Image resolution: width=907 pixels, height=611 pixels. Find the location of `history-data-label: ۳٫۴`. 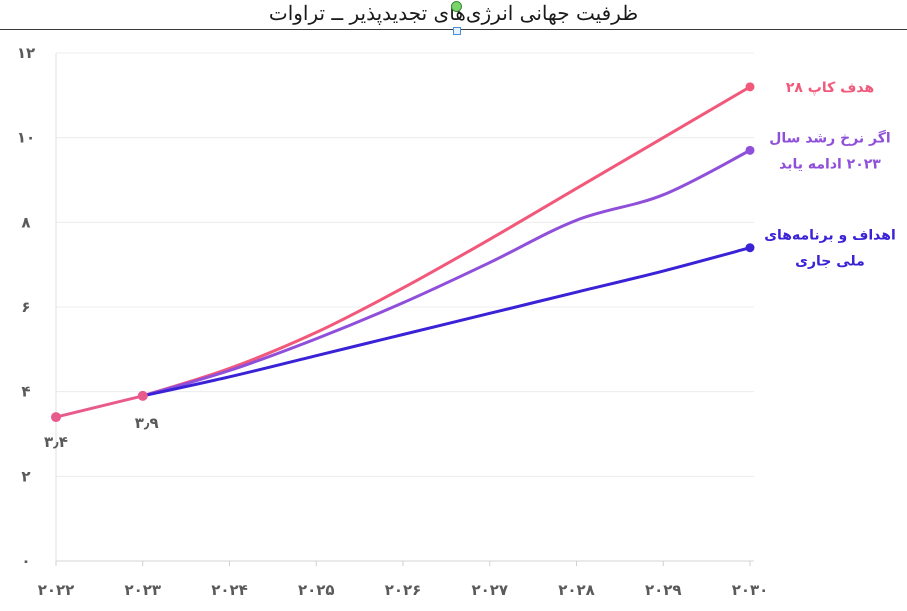

history-data-label: ۳٫۴ is located at coordinates (56, 442).